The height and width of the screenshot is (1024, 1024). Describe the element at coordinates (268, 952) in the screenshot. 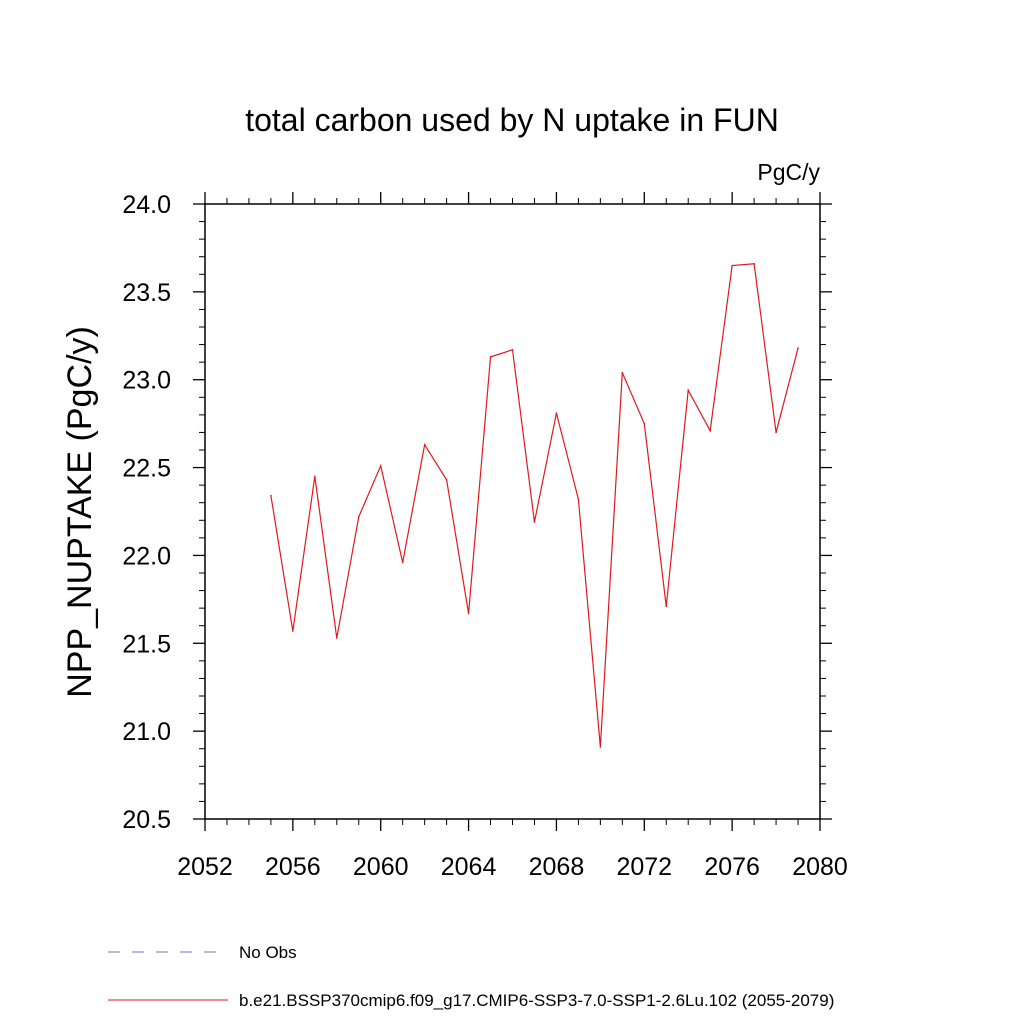

I see `legend-label: No Obs` at that location.